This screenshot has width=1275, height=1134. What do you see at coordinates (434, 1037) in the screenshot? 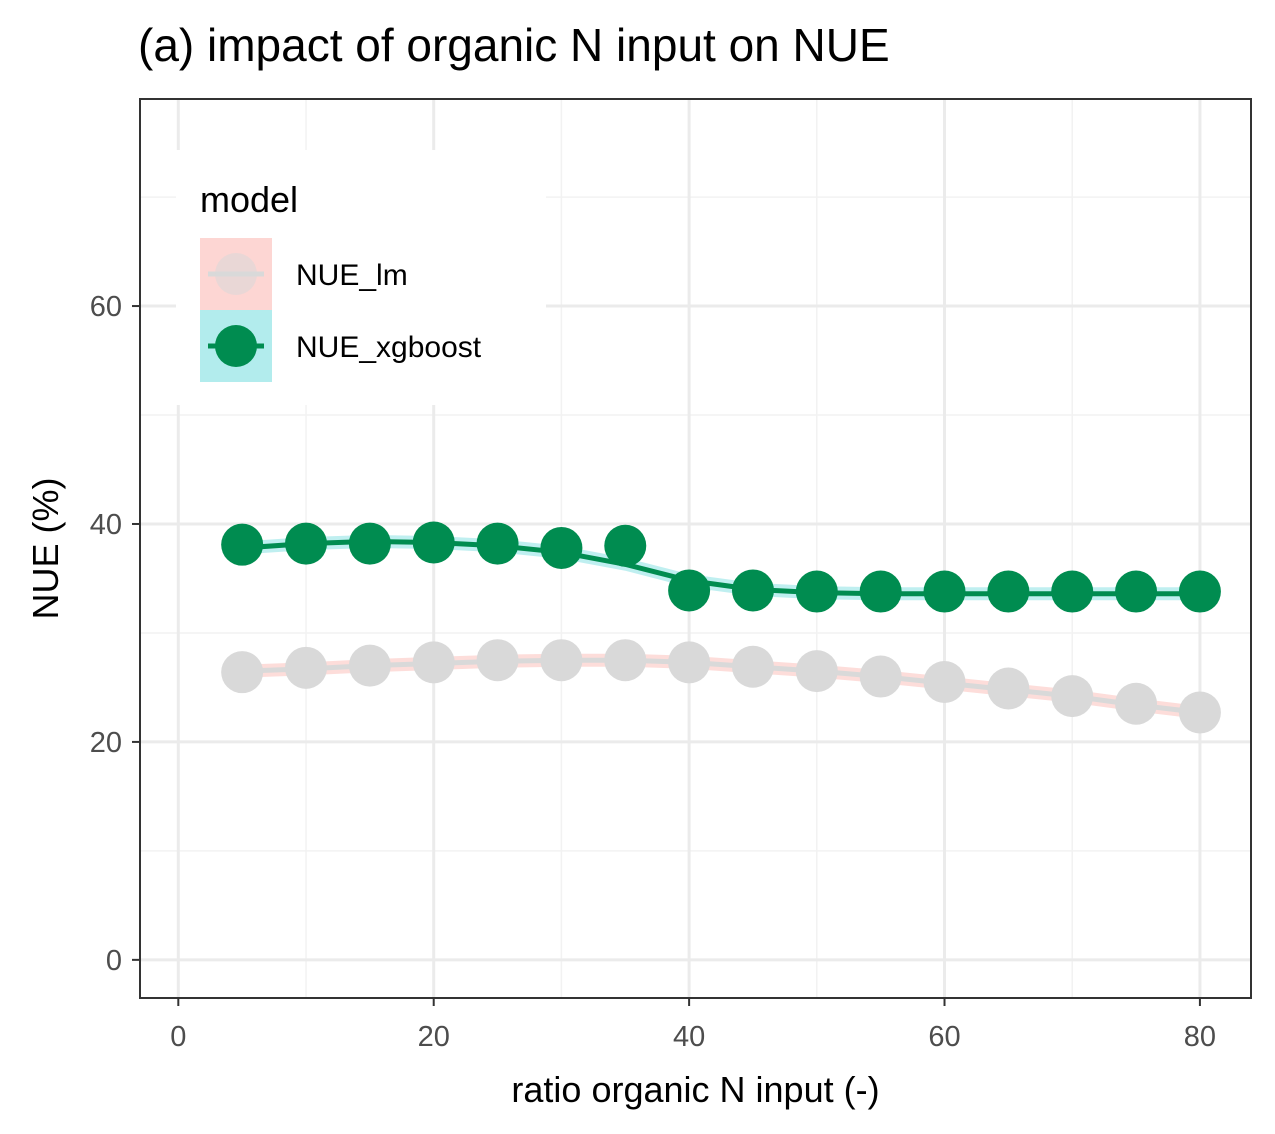
I see `x-tick-label: 20` at bounding box center [434, 1037].